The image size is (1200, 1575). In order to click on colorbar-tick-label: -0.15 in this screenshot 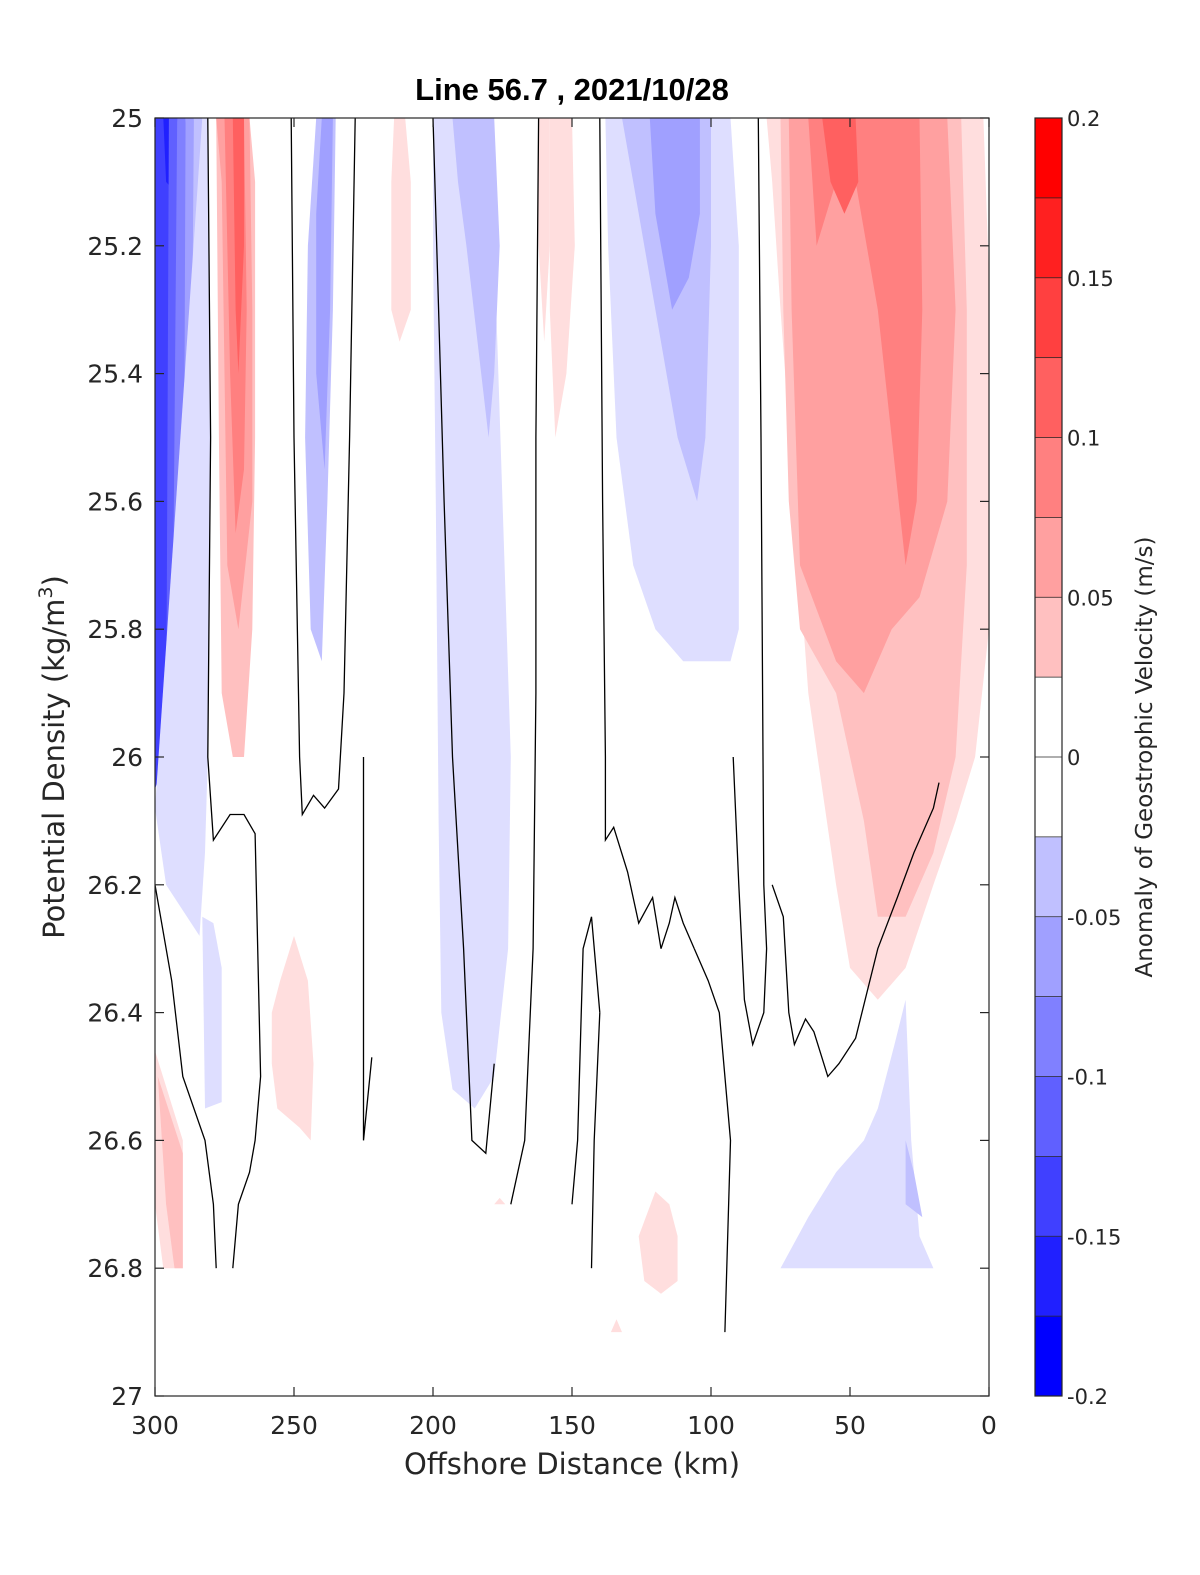, I will do `click(1094, 1237)`.